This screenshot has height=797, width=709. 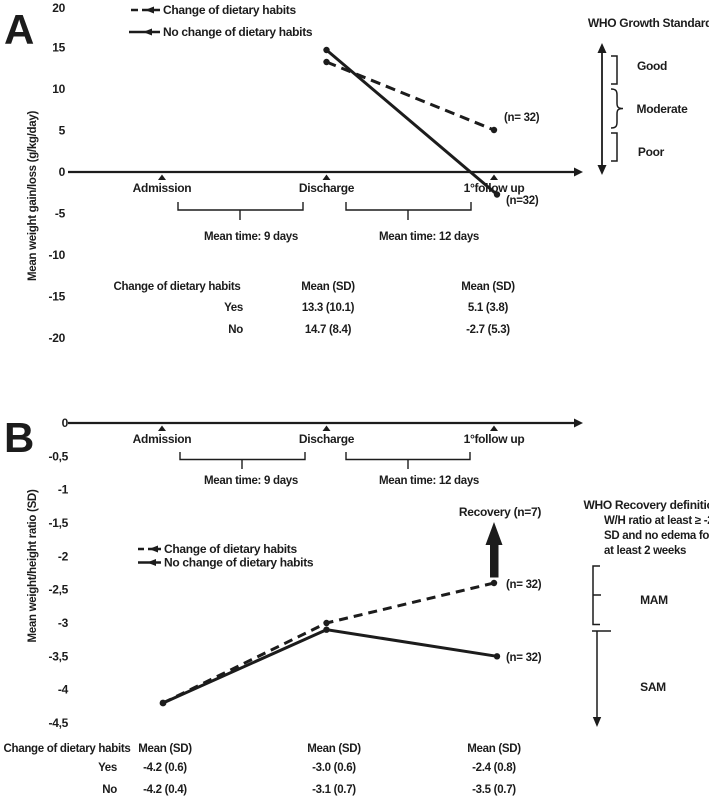 I want to click on recovery-up-arrow-icon, so click(x=494, y=550).